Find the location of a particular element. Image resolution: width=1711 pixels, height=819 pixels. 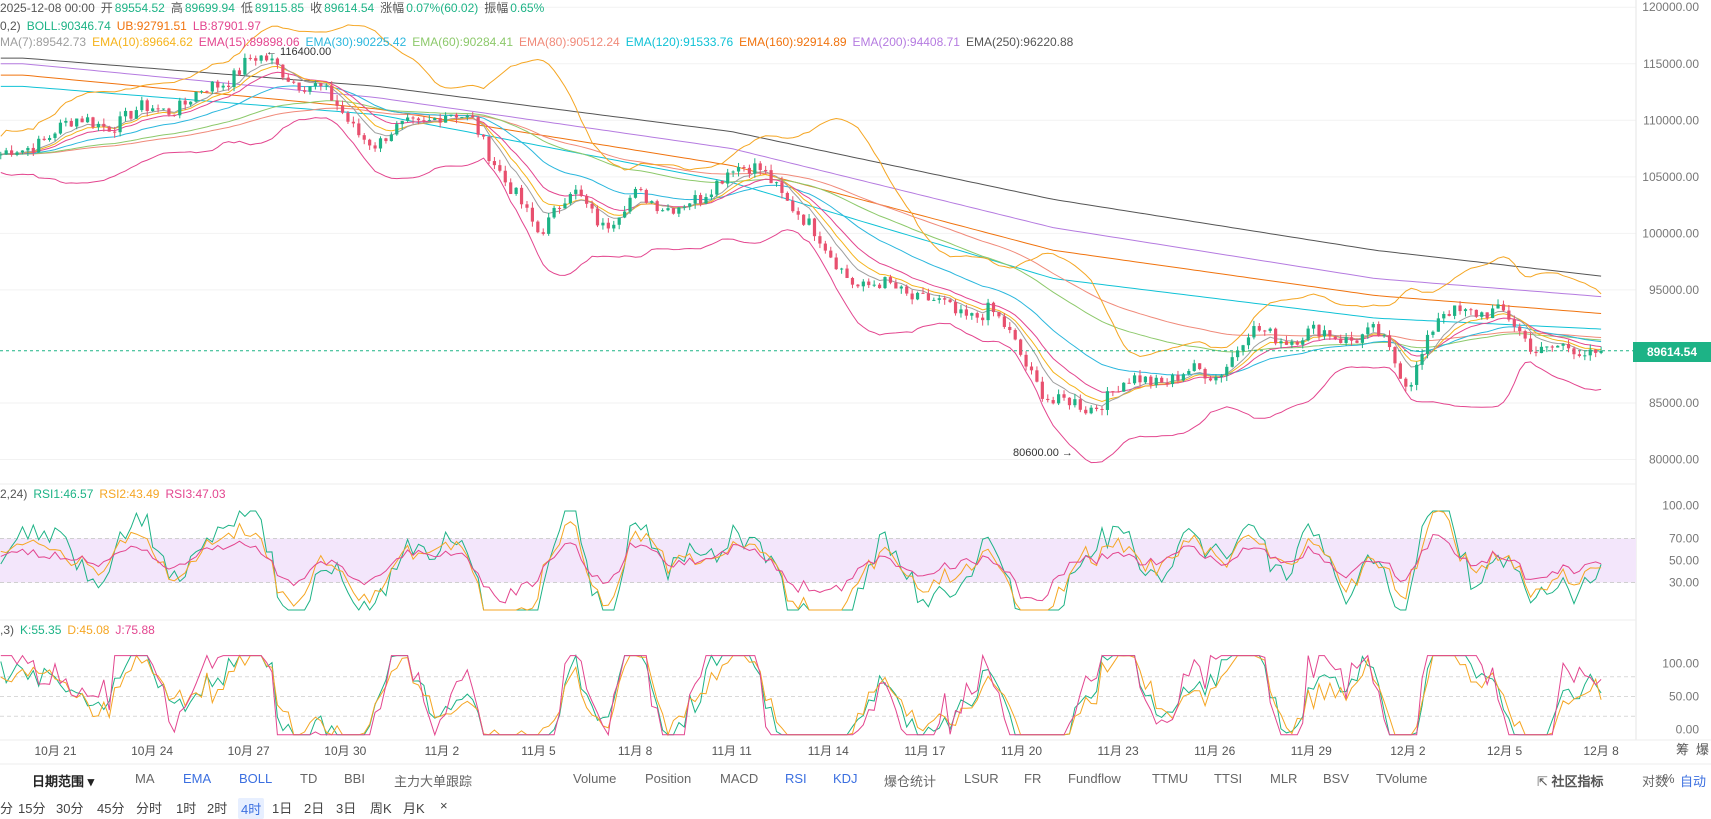

indicator-boll: BOLL is located at coordinates (256, 778).